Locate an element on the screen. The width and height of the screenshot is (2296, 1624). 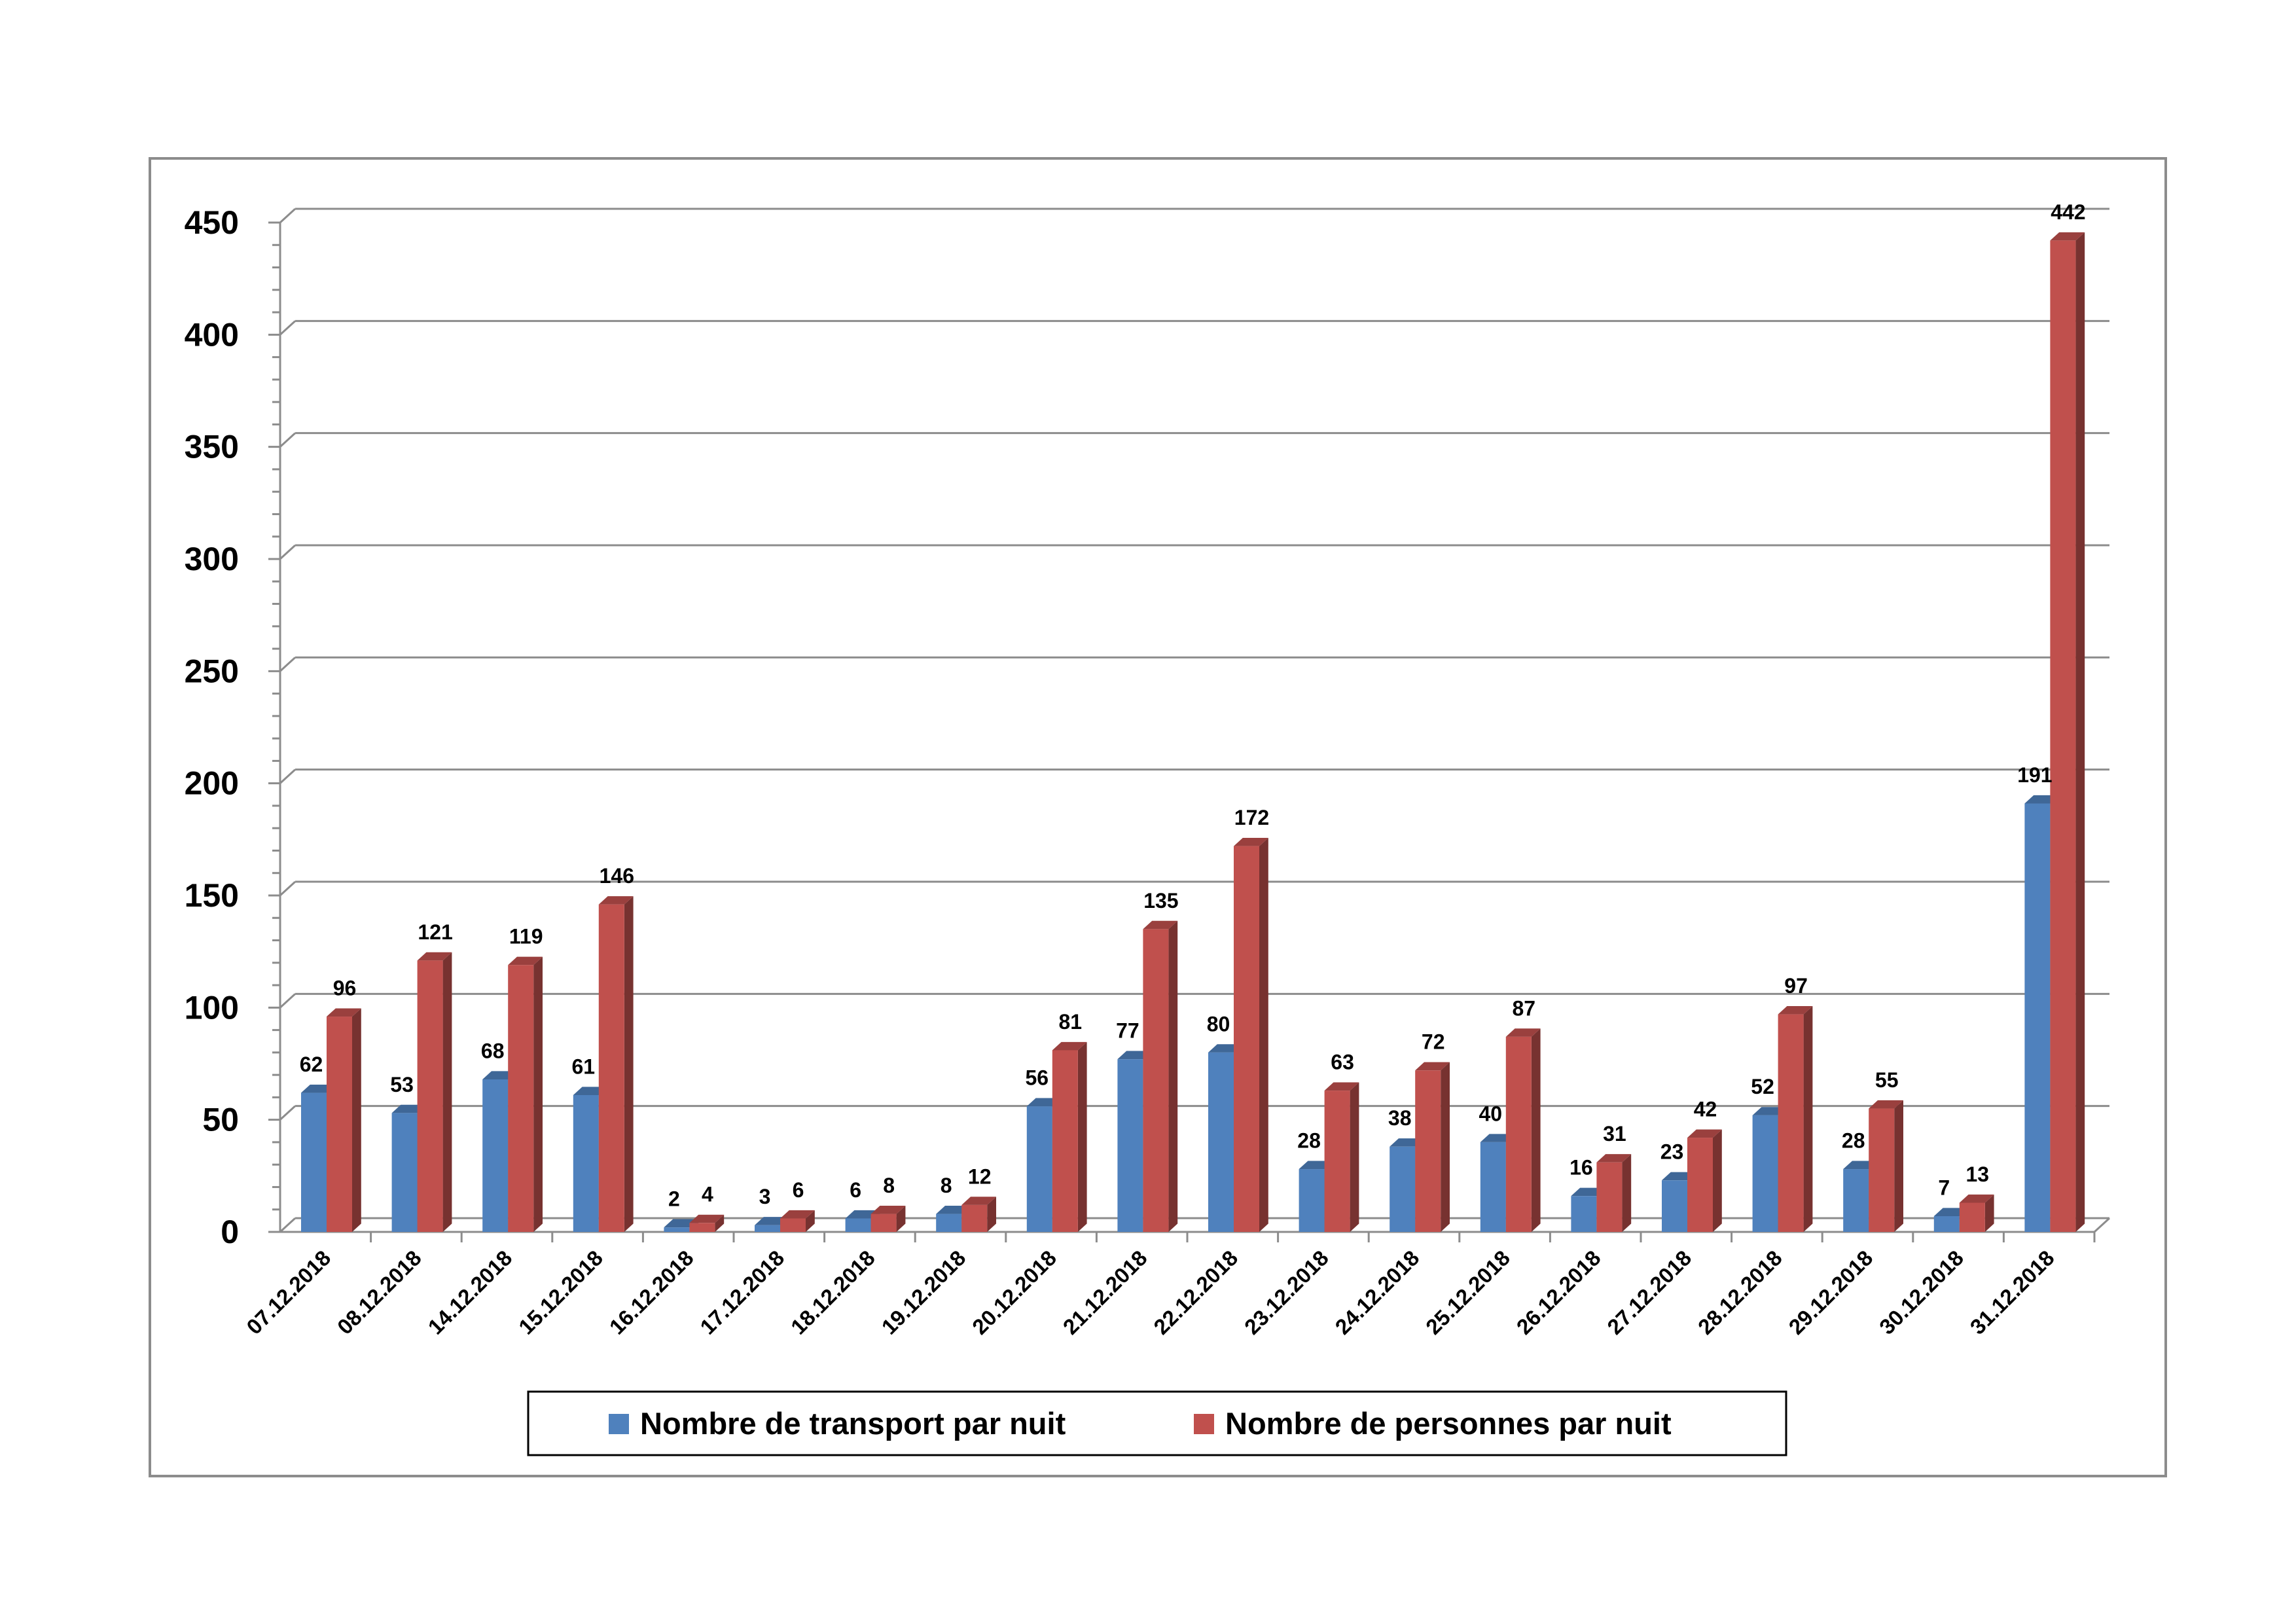
y-tick-label: 400 is located at coordinates (212, 334).